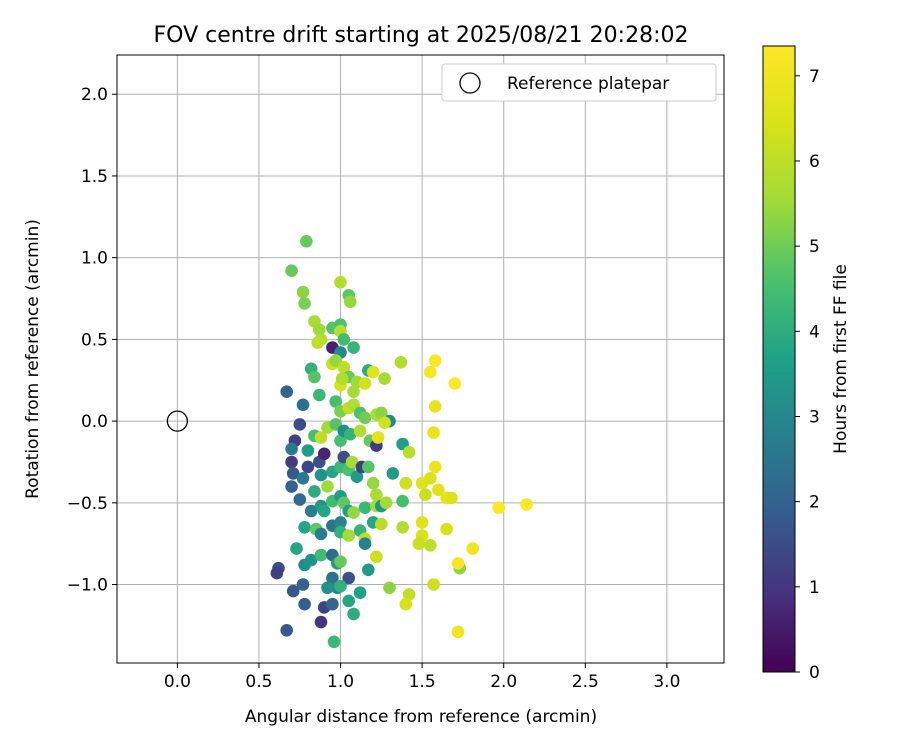  Describe the element at coordinates (779, 359) in the screenshot. I see `colorbar-gradient` at that location.